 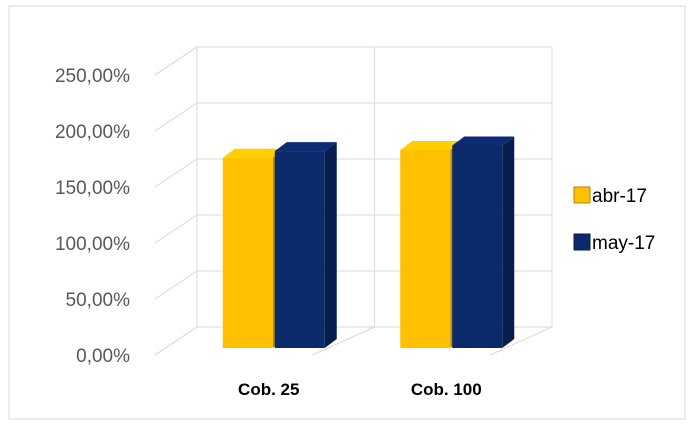 I want to click on y-tick-label: 50,00%, so click(x=98, y=300).